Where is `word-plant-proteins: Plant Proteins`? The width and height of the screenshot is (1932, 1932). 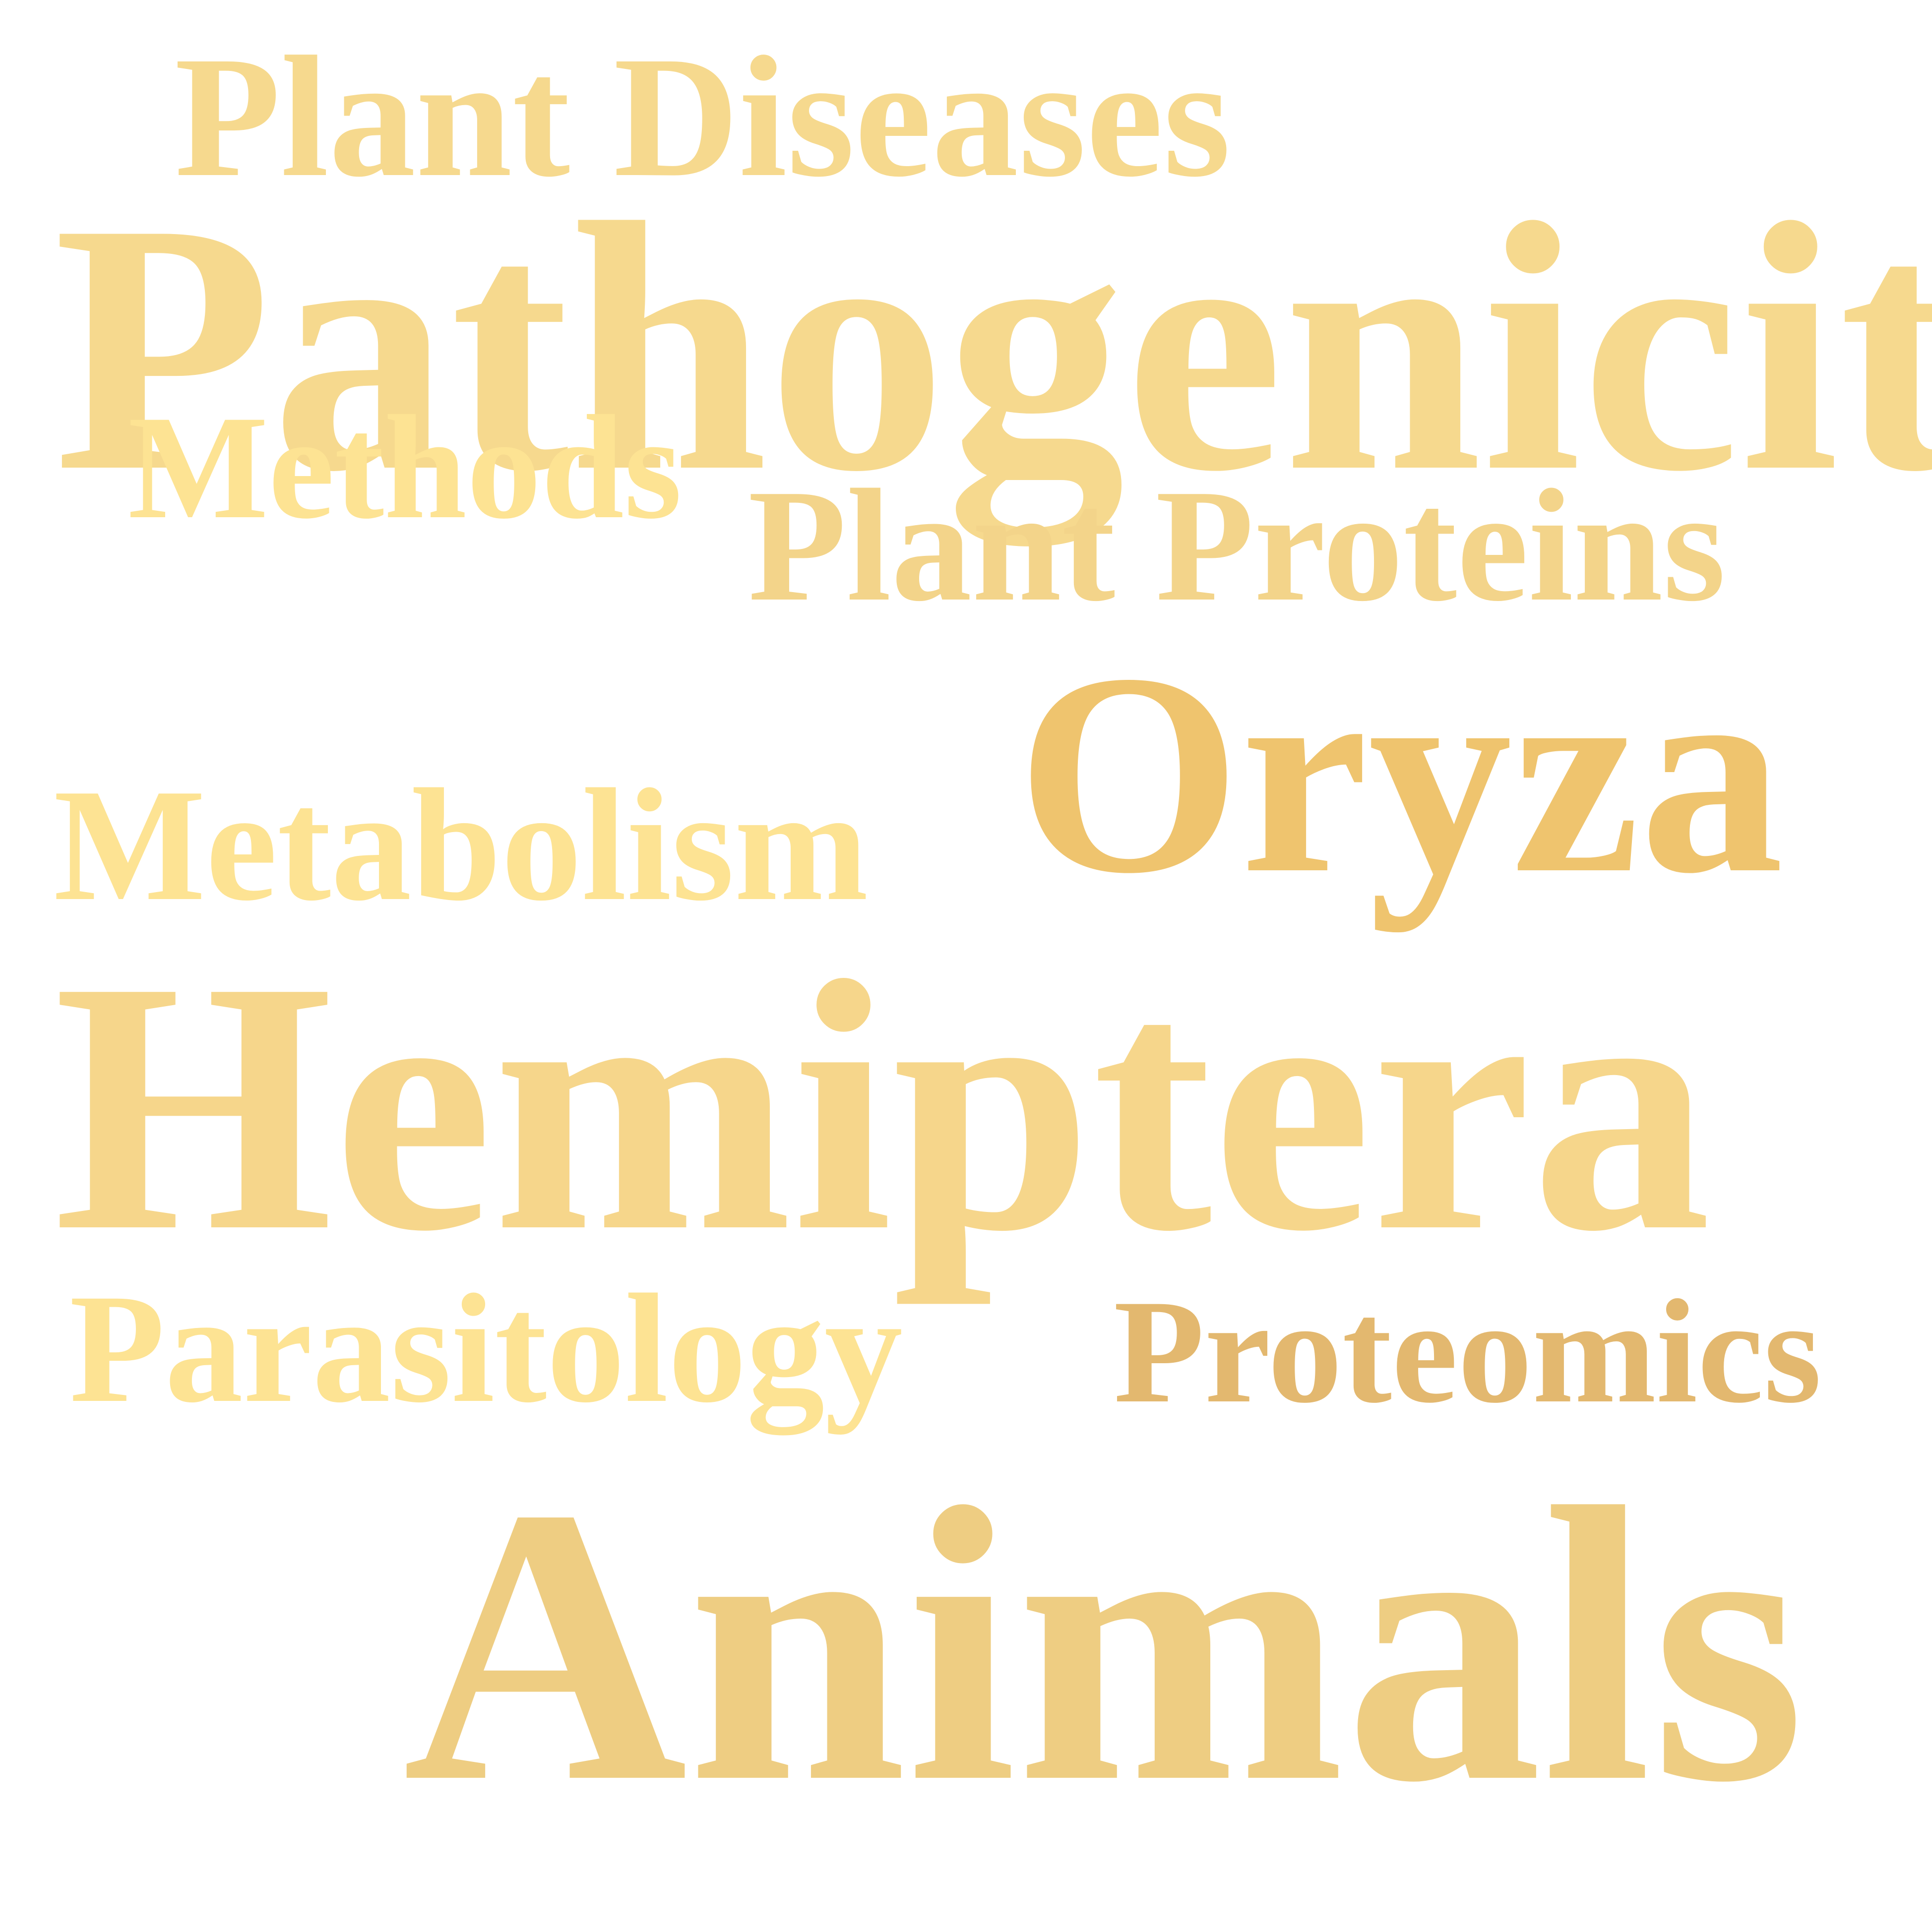 word-plant-proteins: Plant Proteins is located at coordinates (1237, 545).